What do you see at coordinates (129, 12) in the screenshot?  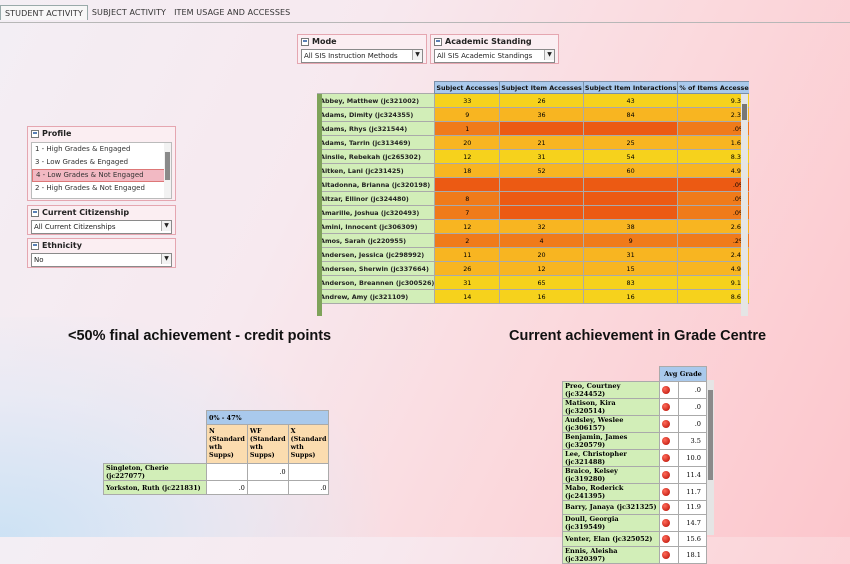 I see `tab-subject-activity: SUBJECT ACTIVITY` at bounding box center [129, 12].